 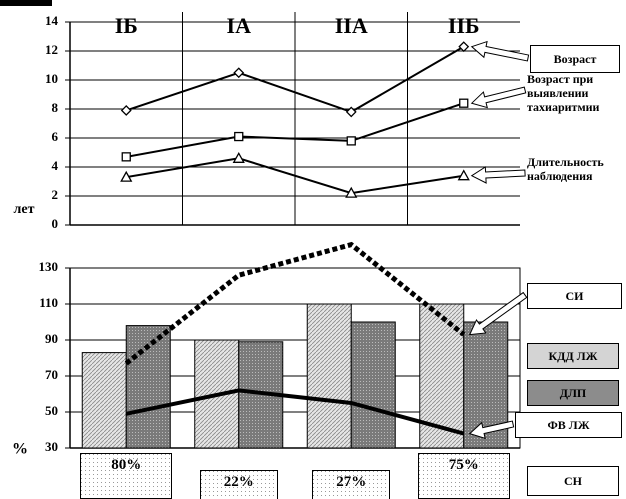 What do you see at coordinates (573, 393) in the screenshot?
I see `legend-label: ДЛП` at bounding box center [573, 393].